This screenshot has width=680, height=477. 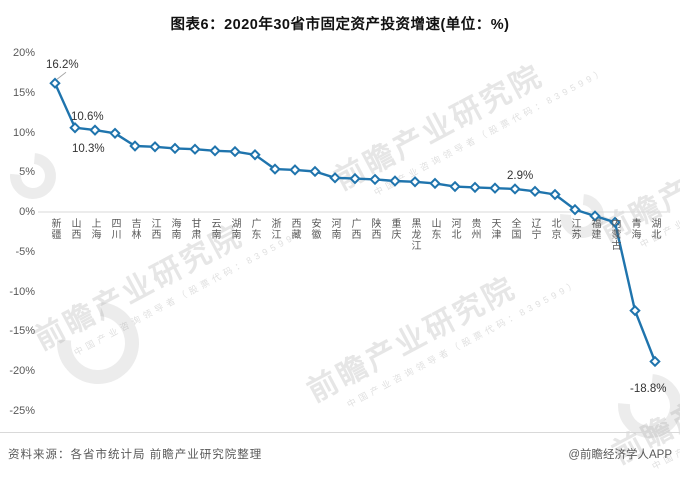 What do you see at coordinates (574, 229) in the screenshot?
I see `x-axis-label-江苏: 江苏` at bounding box center [574, 229].